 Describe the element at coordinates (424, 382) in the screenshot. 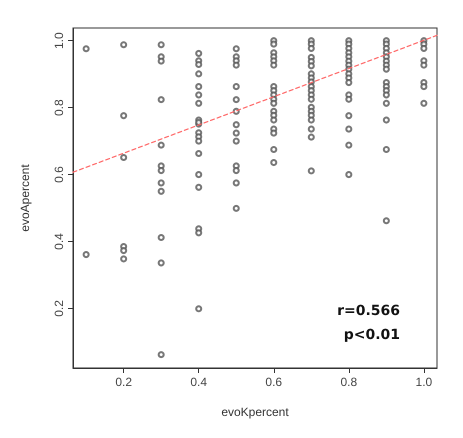

I see `x-tick-label: 1.0` at that location.